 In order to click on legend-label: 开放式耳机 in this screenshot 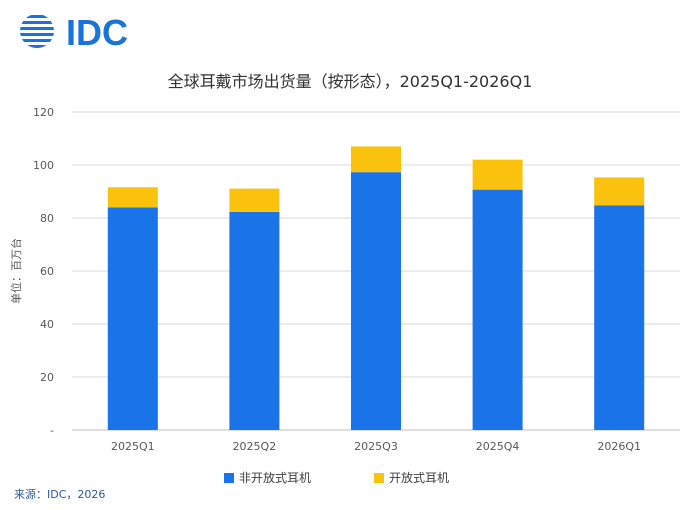, I will do `click(419, 477)`.